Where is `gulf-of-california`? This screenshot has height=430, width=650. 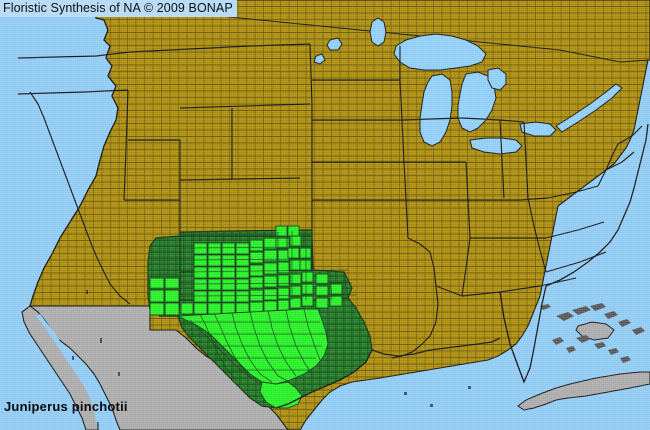 gulf-of-california is located at coordinates (70, 368).